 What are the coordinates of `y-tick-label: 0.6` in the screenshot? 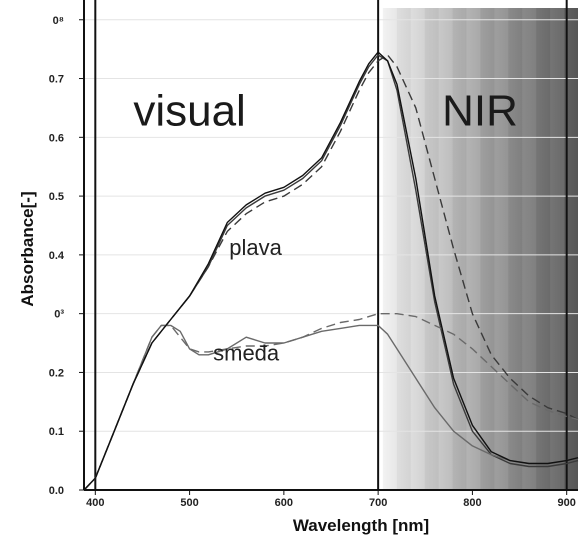 It's located at (56, 138).